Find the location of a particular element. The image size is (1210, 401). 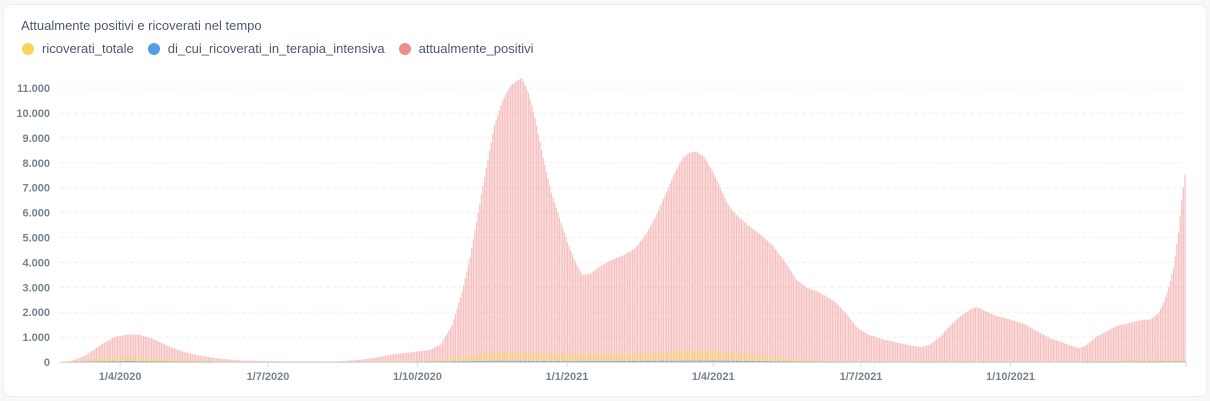

legend-item-terapia-intensiva: di_cui_ricoverati_in_terapia_intensiva is located at coordinates (266, 48).